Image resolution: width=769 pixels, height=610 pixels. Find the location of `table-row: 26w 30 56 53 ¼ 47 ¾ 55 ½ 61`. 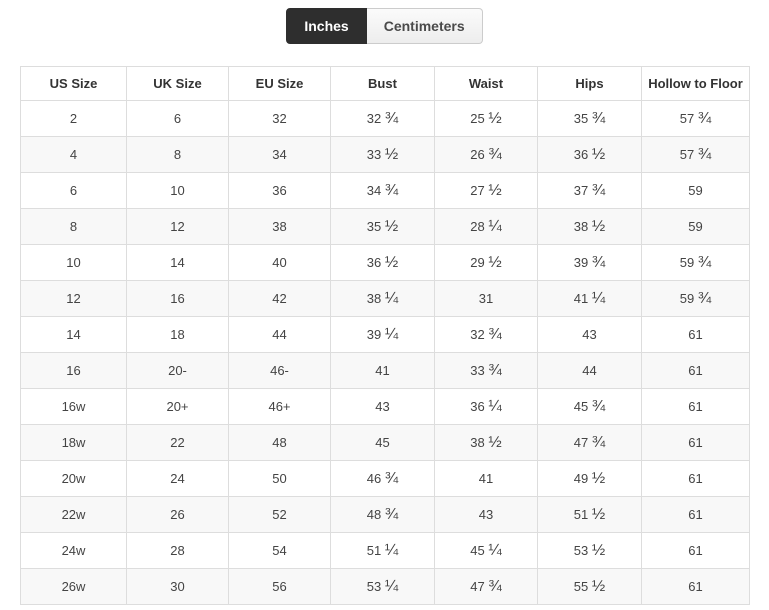

table-row: 26w 30 56 53 ¼ 47 ¾ 55 ½ 61 is located at coordinates (385, 586).